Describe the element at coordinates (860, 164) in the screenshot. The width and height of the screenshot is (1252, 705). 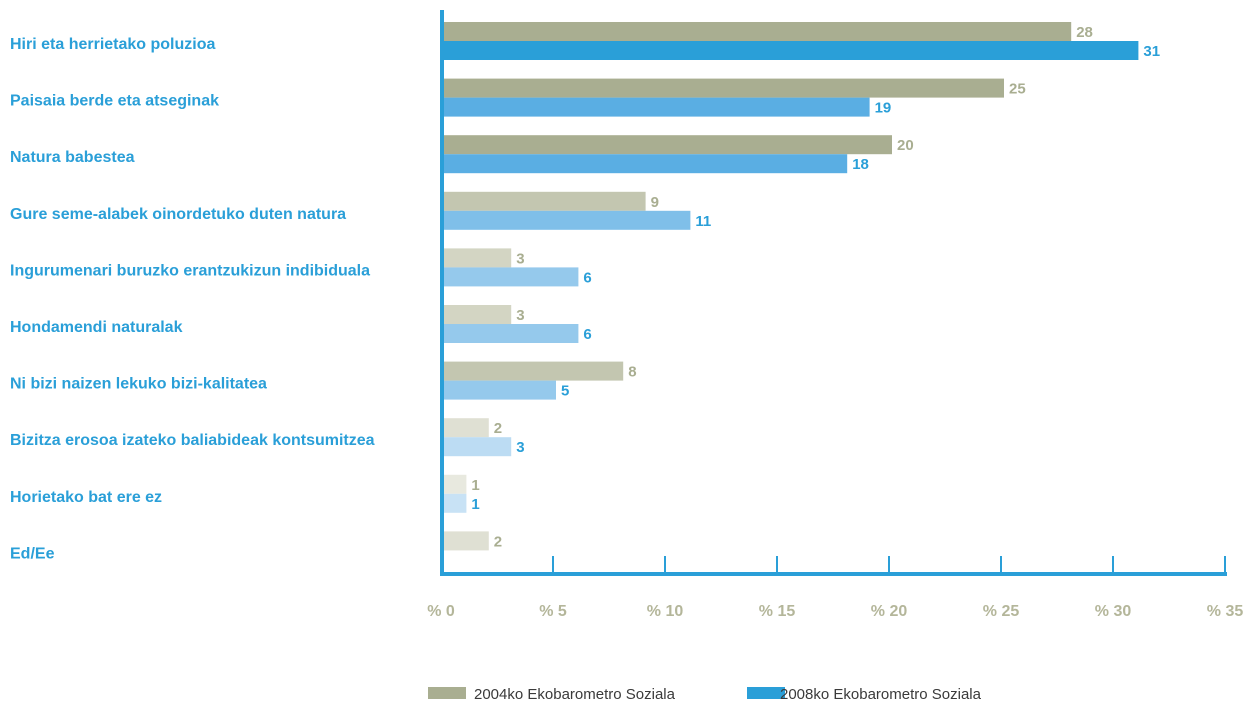
I see `data-label: 18` at that location.